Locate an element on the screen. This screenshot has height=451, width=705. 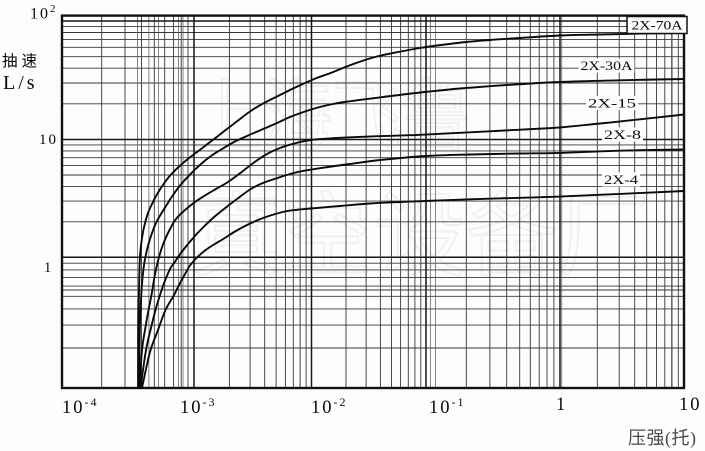
svg-text: 2X-30A is located at coordinates (607, 66).